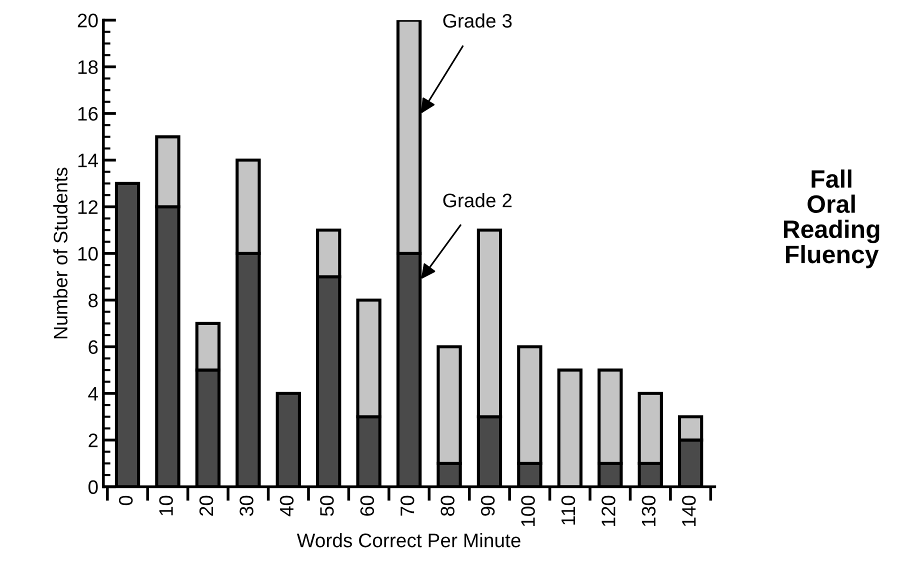 This screenshot has width=899, height=576. Describe the element at coordinates (832, 219) in the screenshot. I see `text: Fall Oral Reading Fluency` at that location.